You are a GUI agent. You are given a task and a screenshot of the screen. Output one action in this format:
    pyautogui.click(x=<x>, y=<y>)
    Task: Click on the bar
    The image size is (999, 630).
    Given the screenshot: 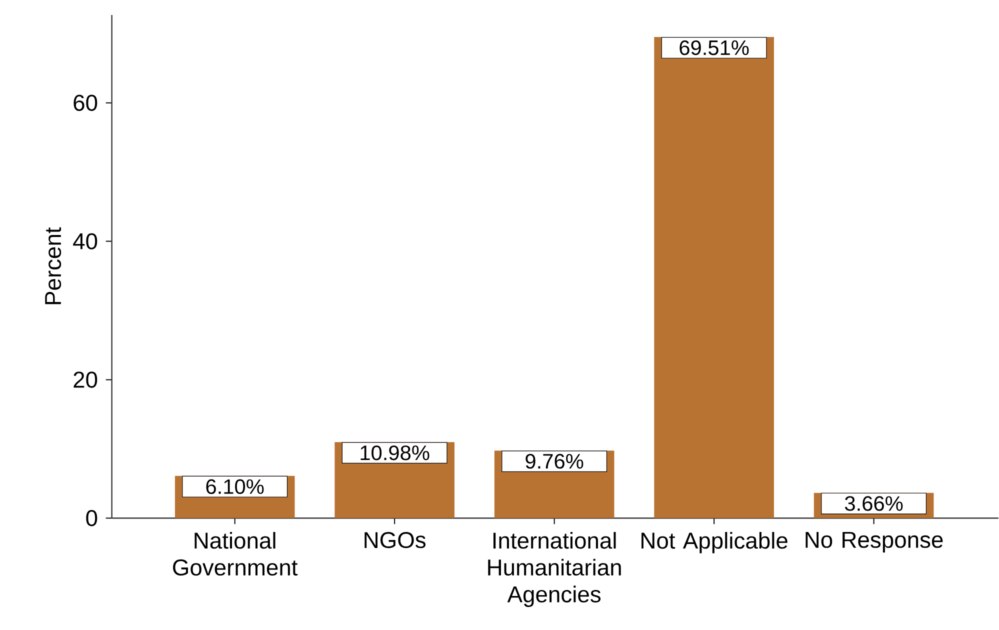 What is the action you would take?
    pyautogui.click(x=714, y=277)
    